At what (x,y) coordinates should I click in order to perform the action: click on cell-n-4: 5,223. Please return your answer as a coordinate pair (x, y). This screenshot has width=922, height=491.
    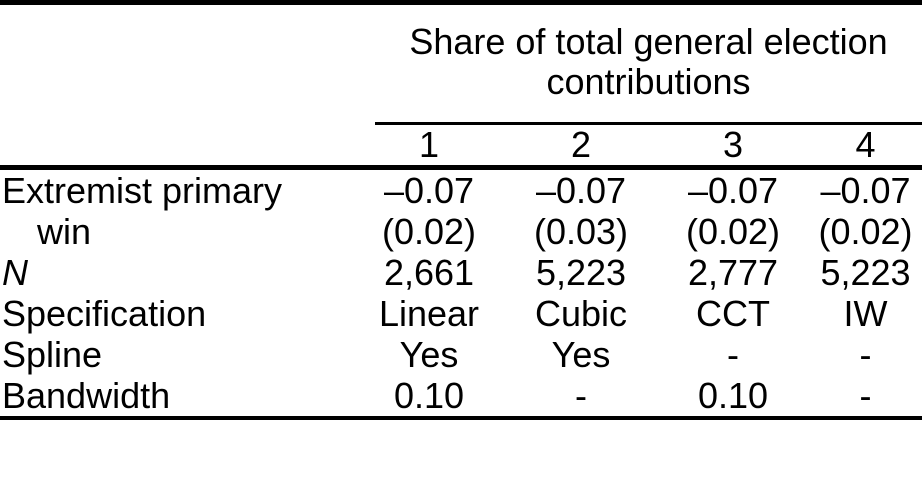
    Looking at the image, I should click on (865, 272).